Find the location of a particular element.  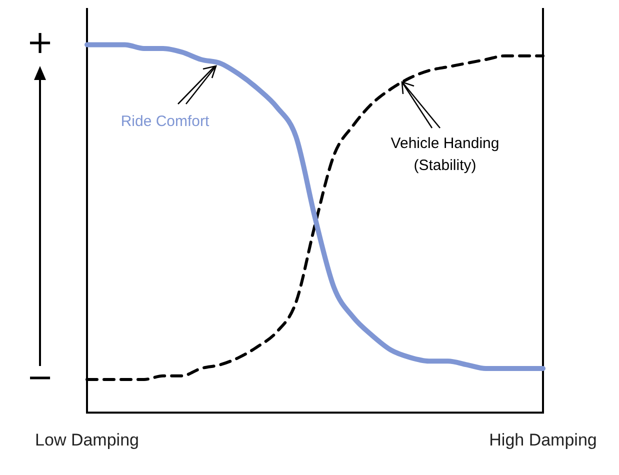

x-tick-label: Low Damping is located at coordinates (87, 440).